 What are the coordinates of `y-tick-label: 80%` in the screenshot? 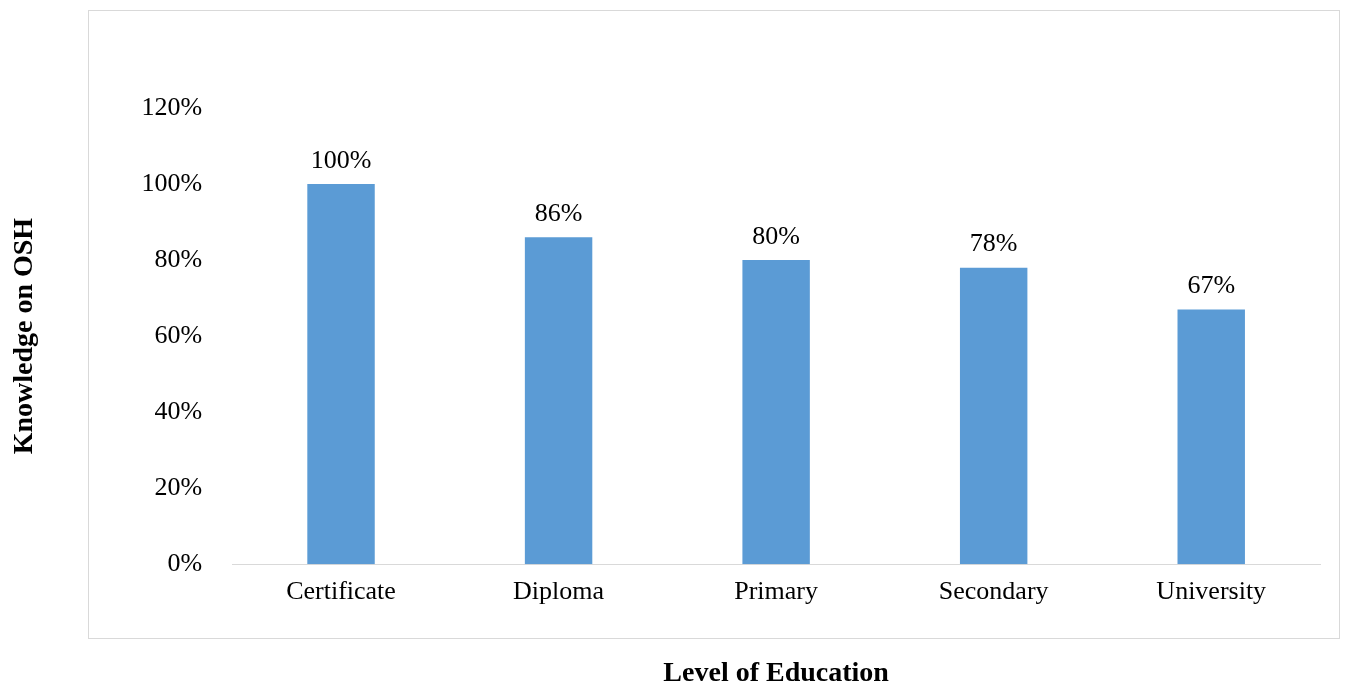 It's located at (178, 258).